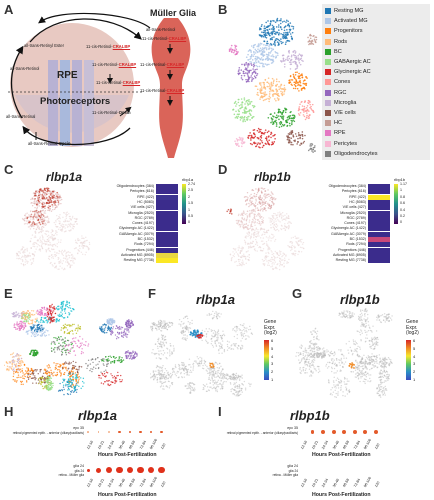  Describe the element at coordinates (153, 90) in the screenshot. I see `label-11cis-retinal-mg-2-text: 11-cis-Retinal-` at that location.